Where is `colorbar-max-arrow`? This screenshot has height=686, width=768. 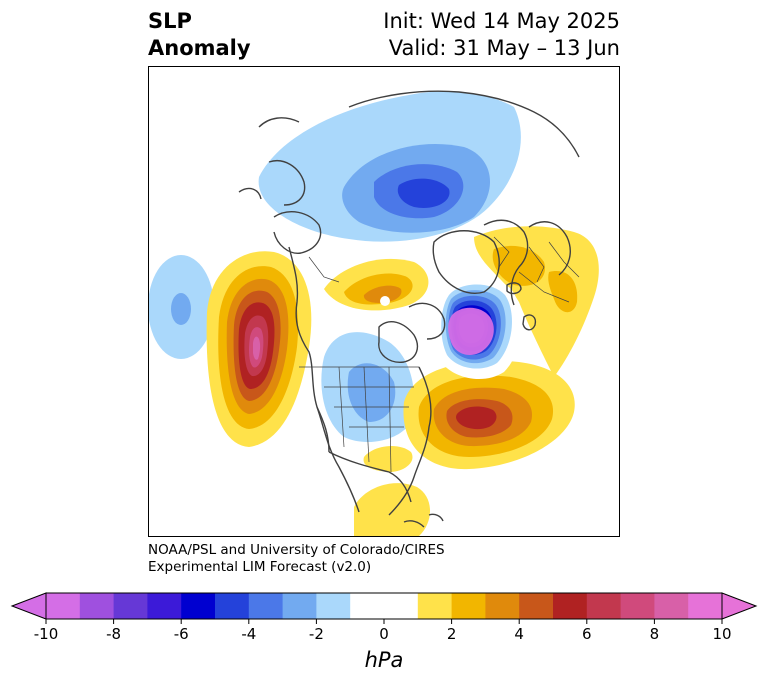 colorbar-max-arrow is located at coordinates (739, 606).